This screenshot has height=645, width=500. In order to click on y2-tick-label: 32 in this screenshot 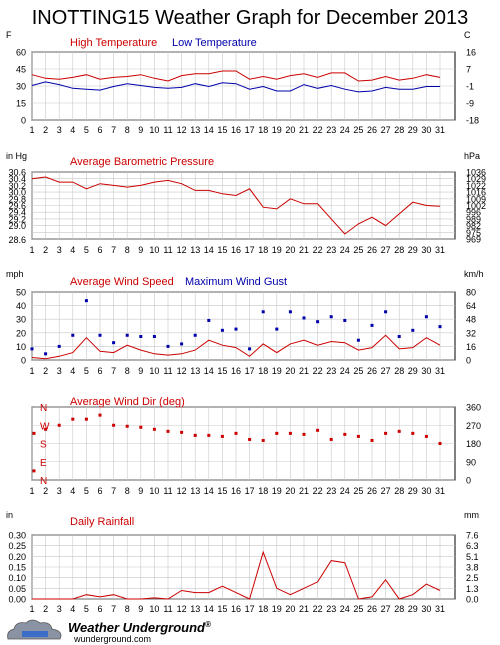, I will do `click(471, 333)`.